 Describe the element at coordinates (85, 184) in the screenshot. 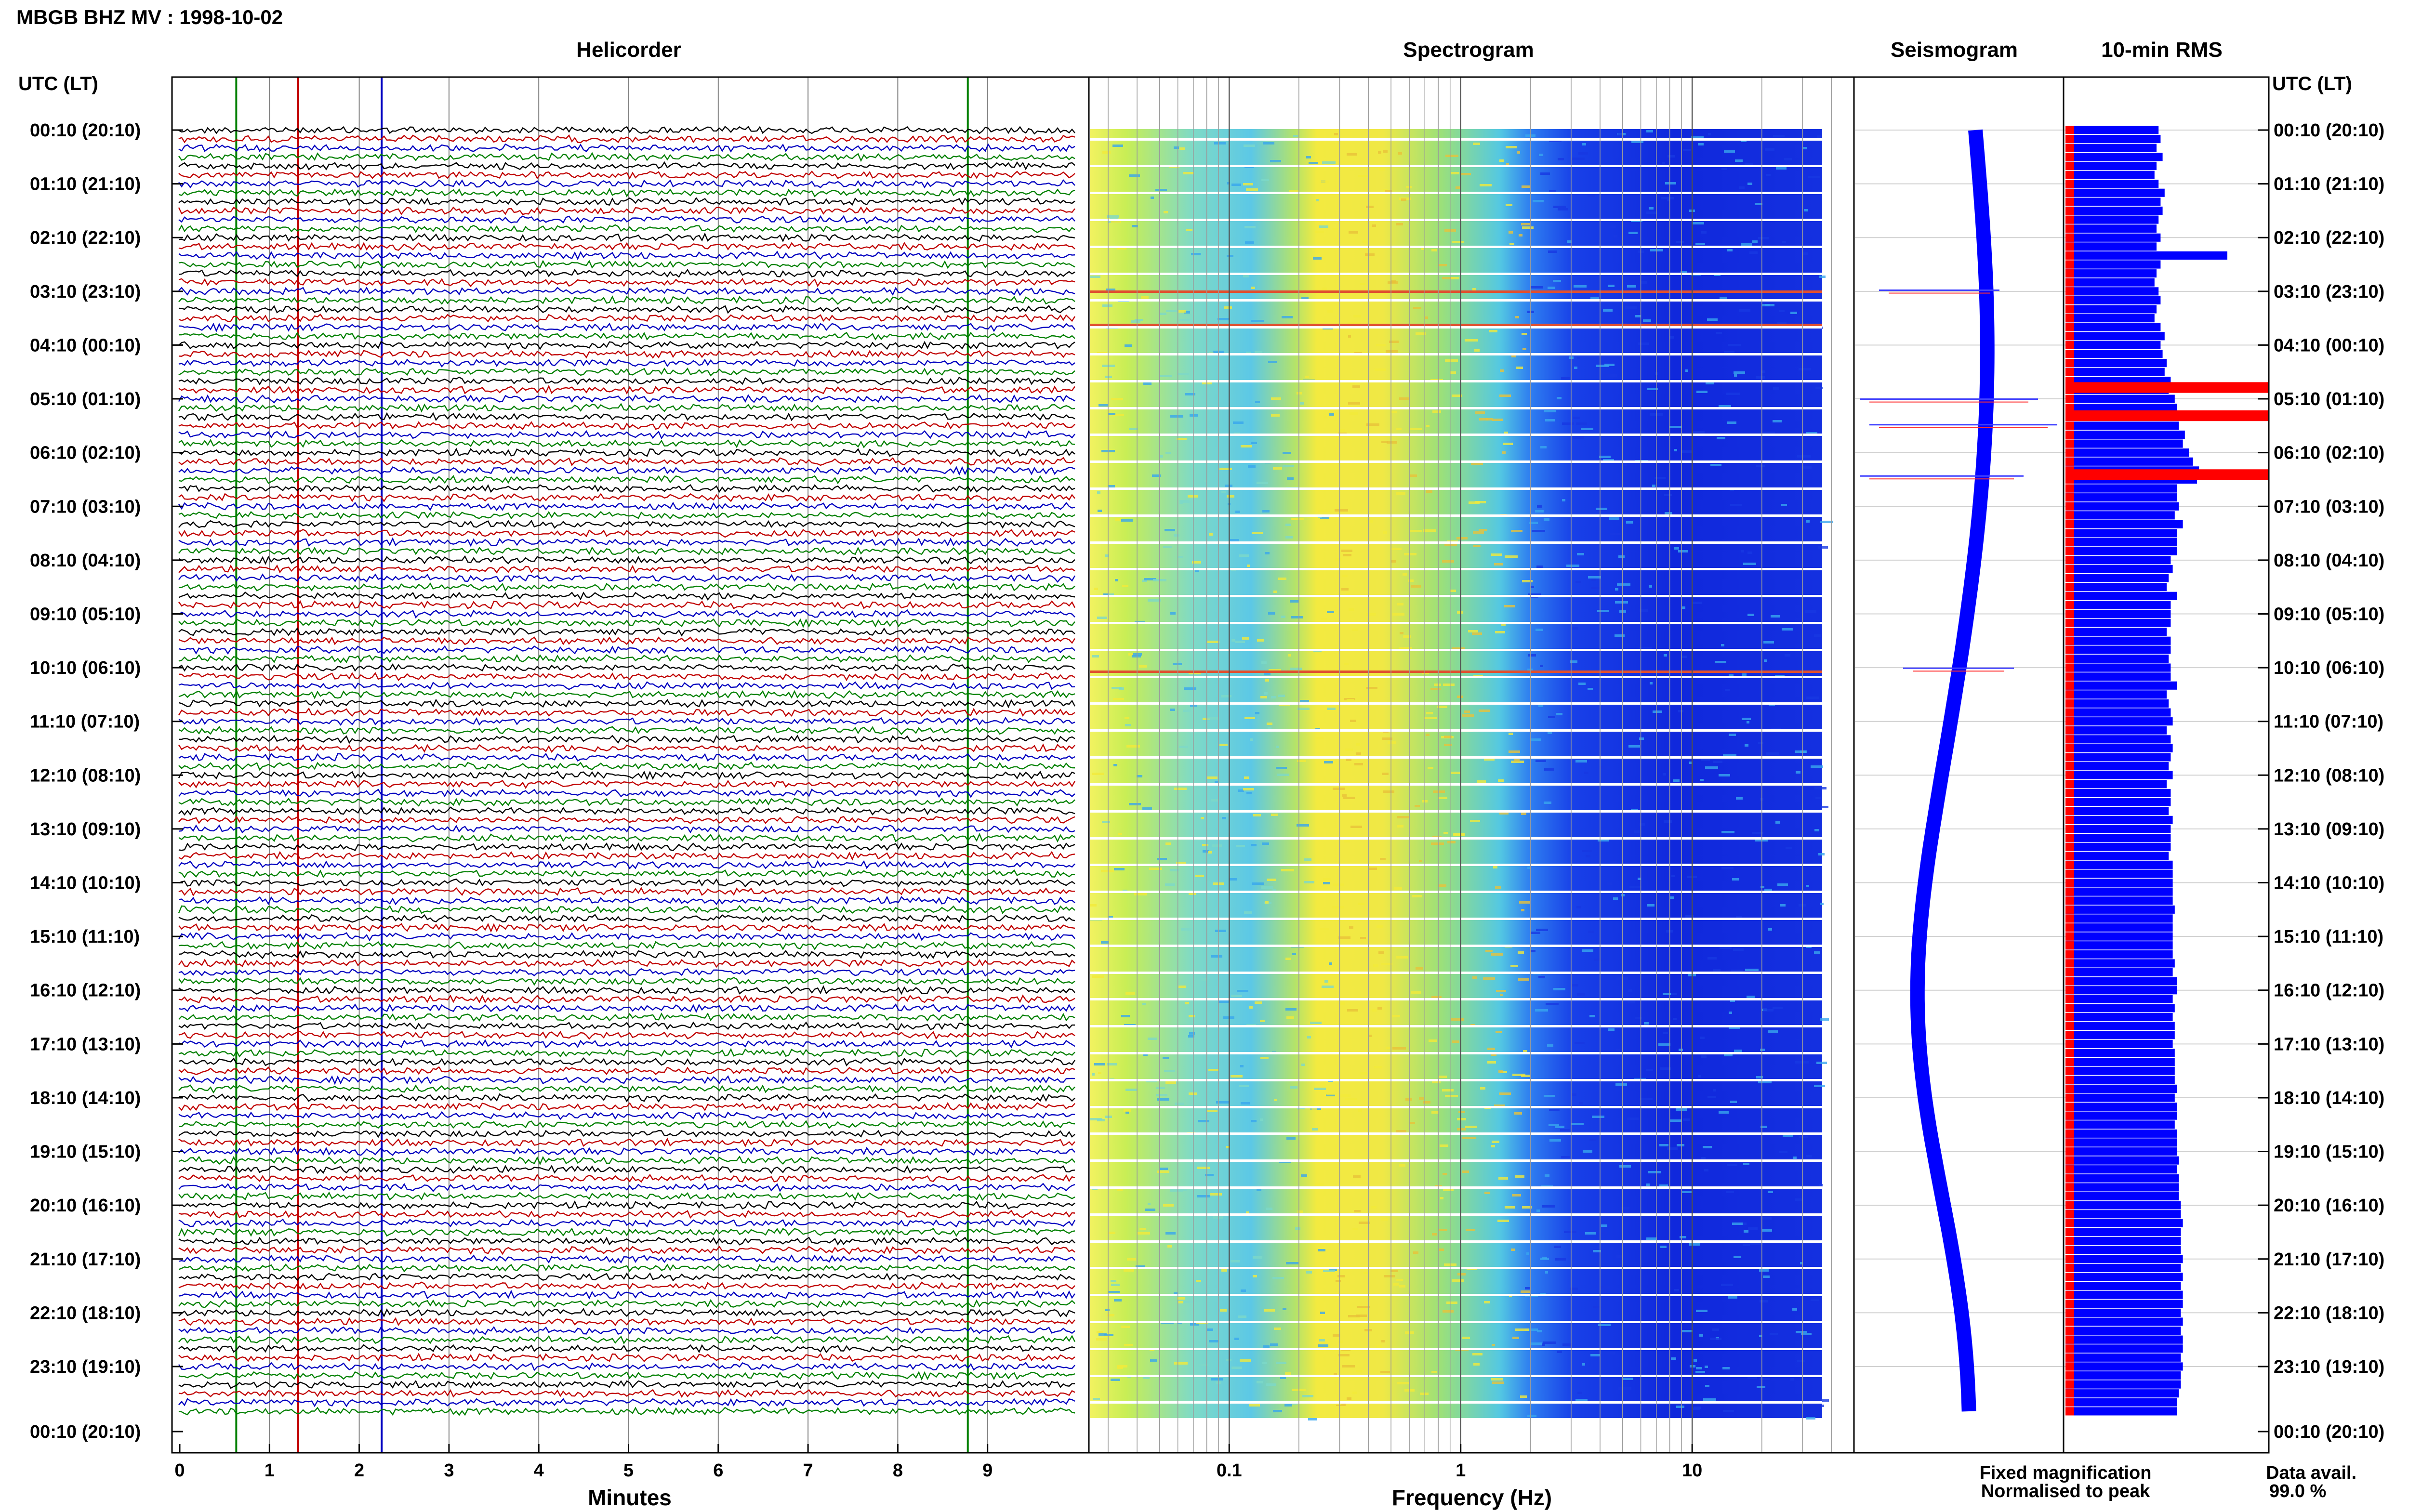

I see `left-time-label: 01:10 (21:10)` at that location.